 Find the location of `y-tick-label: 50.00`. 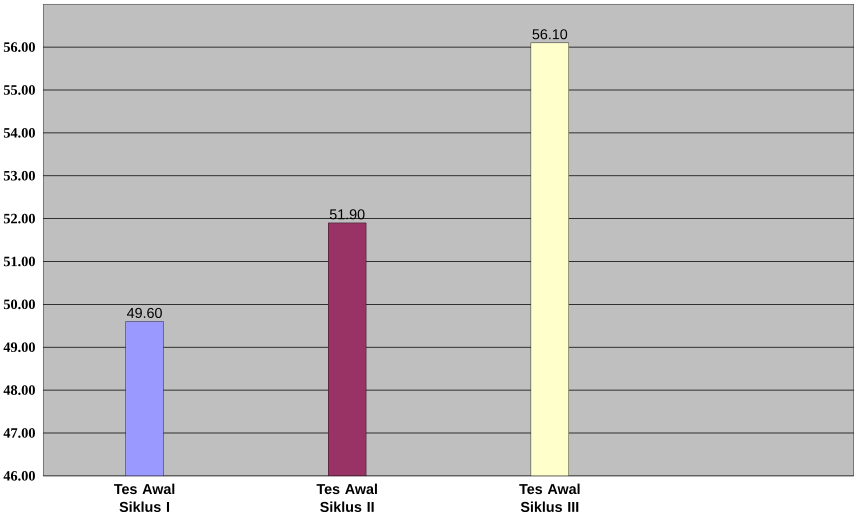

y-tick-label: 50.00 is located at coordinates (19, 304).